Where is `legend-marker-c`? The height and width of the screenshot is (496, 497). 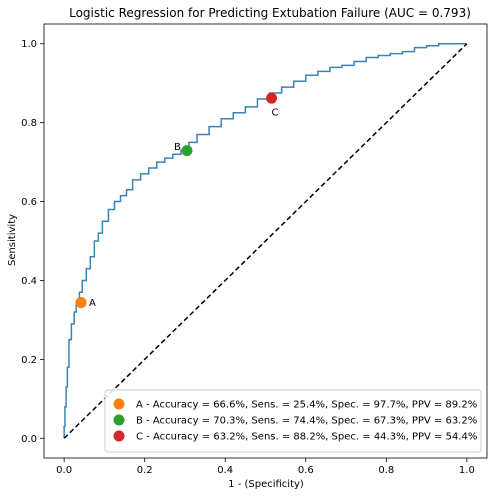 legend-marker-c is located at coordinates (119, 436).